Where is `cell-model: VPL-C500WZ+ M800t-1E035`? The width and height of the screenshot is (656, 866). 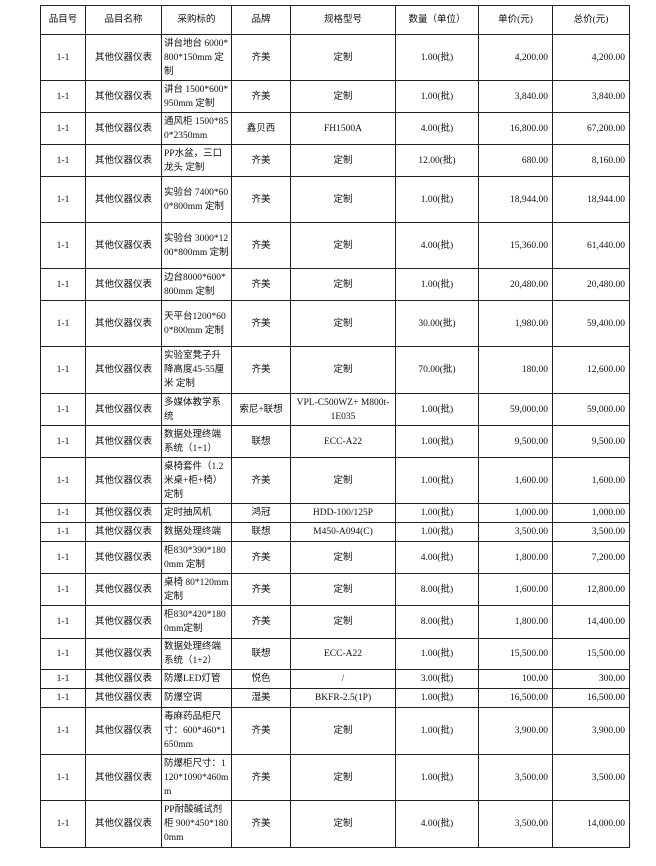 cell-model: VPL-C500WZ+ M800t-1E035 is located at coordinates (343, 409).